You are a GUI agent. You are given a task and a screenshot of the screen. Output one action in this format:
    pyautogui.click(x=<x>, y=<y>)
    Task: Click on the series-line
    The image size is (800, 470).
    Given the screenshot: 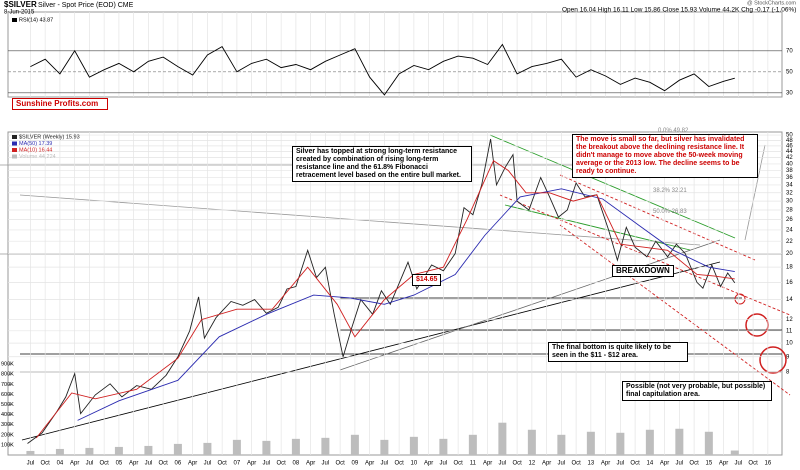 What is the action you would take?
    pyautogui.click(x=382, y=69)
    